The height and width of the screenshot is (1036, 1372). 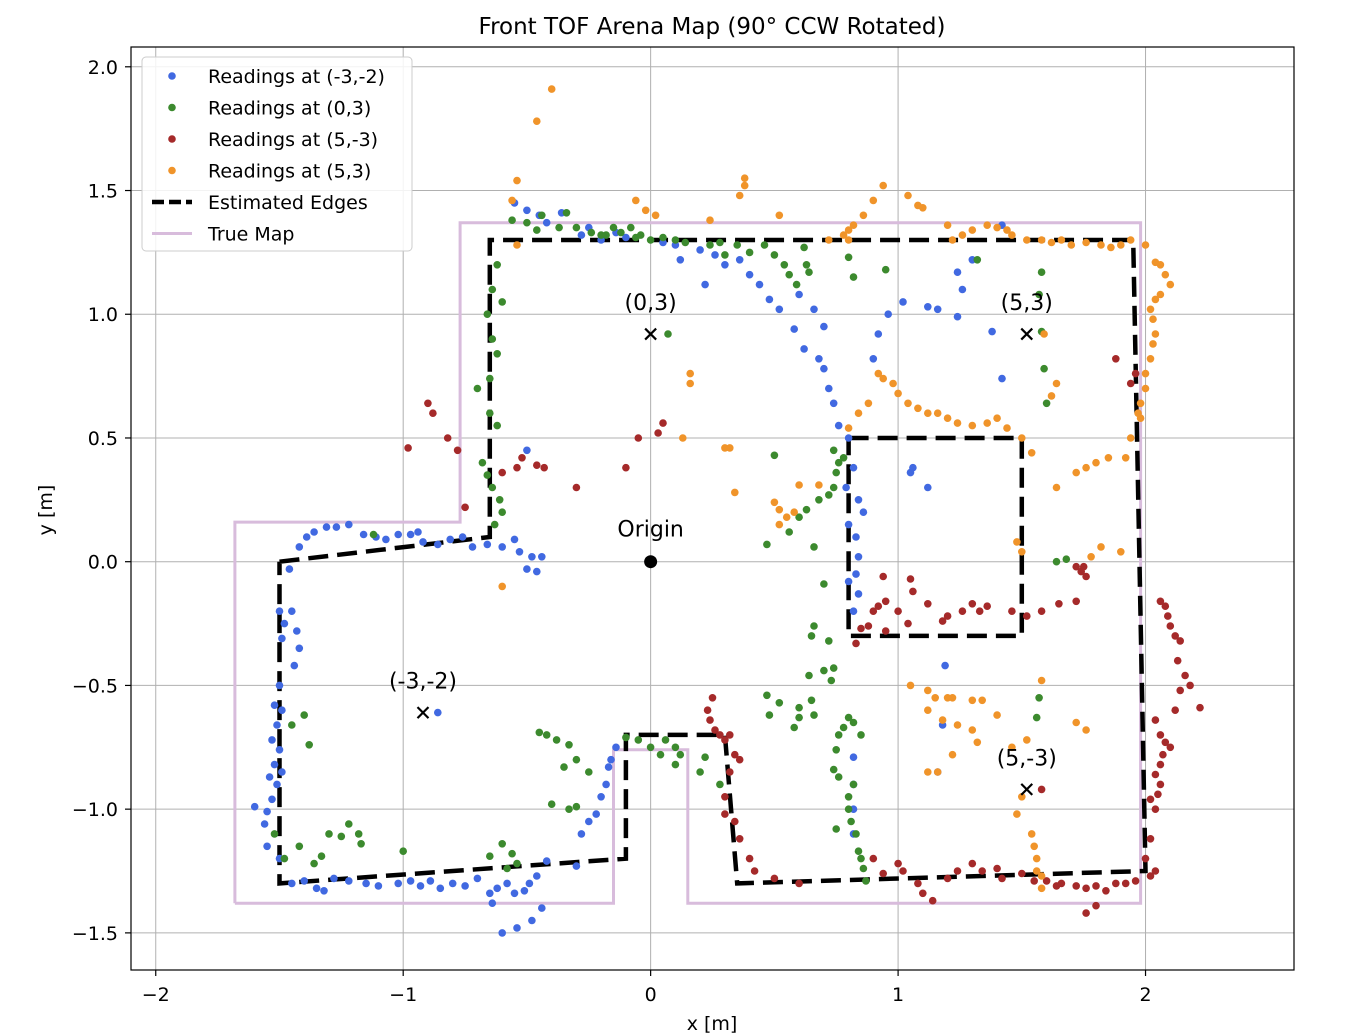 What do you see at coordinates (172, 139) in the screenshot?
I see `legend-marker` at bounding box center [172, 139].